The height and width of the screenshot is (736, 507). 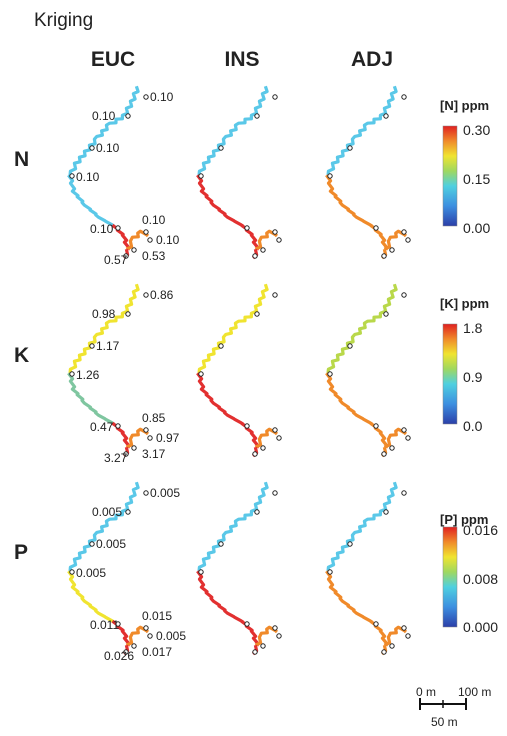 I want to click on legend-p-mid: 0.008, so click(x=481, y=579).